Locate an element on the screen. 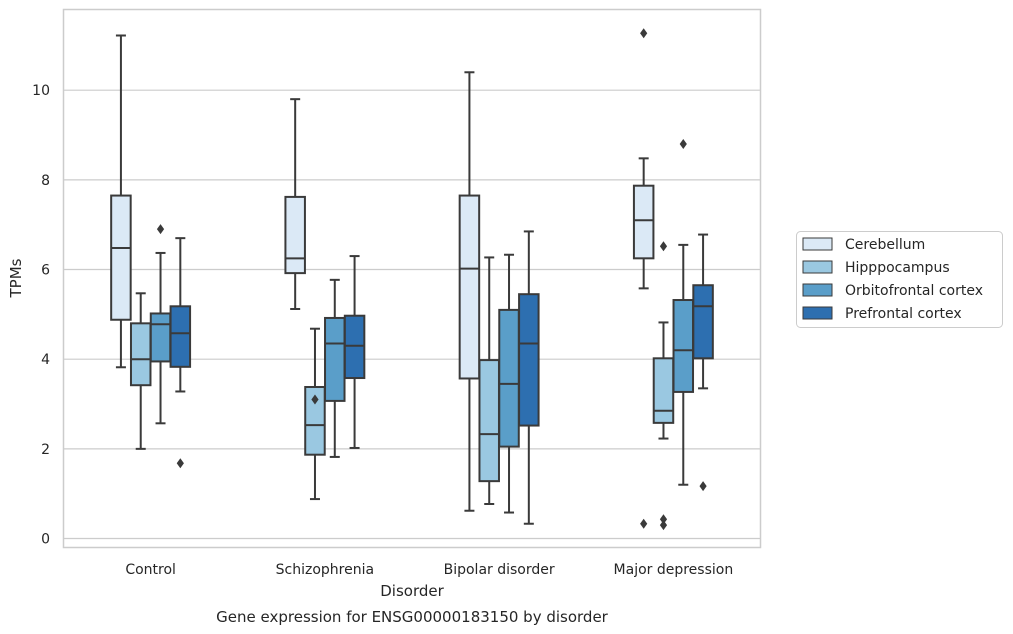  y-tick-label: 6 is located at coordinates (45, 271).